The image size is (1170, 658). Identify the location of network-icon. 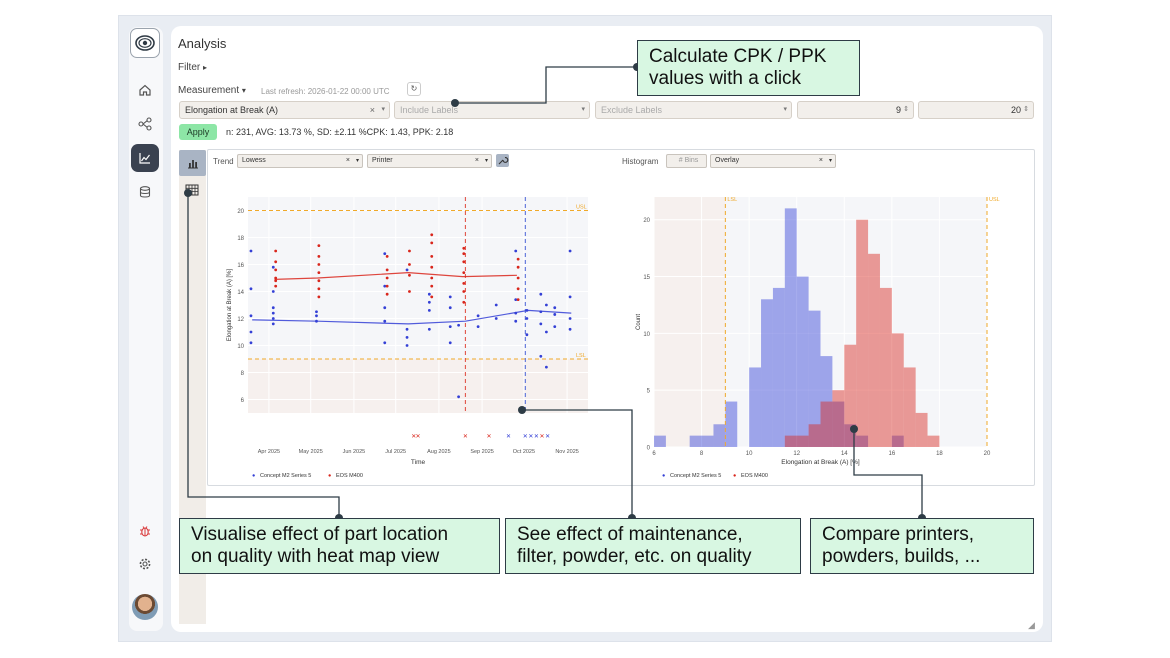
(145, 124).